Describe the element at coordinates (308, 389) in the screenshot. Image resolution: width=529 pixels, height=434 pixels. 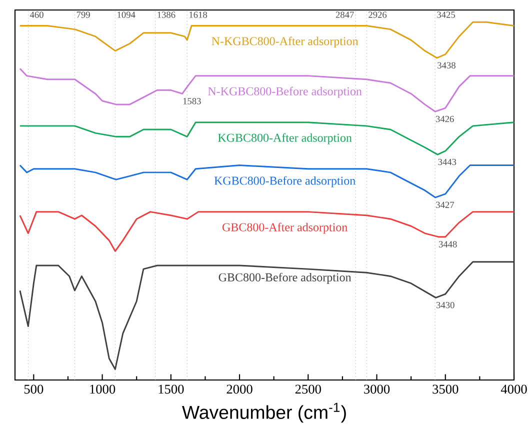
I see `x-tick-label: 2500` at that location.